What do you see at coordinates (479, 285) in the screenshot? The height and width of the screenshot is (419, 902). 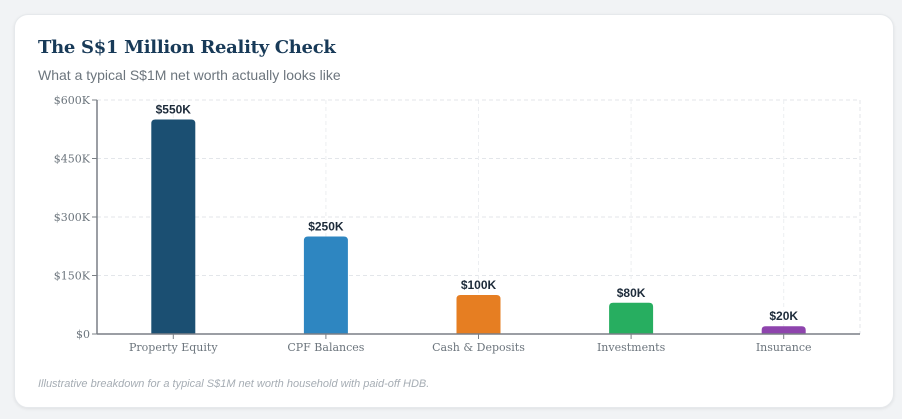 I see `value-label: $100K` at bounding box center [479, 285].